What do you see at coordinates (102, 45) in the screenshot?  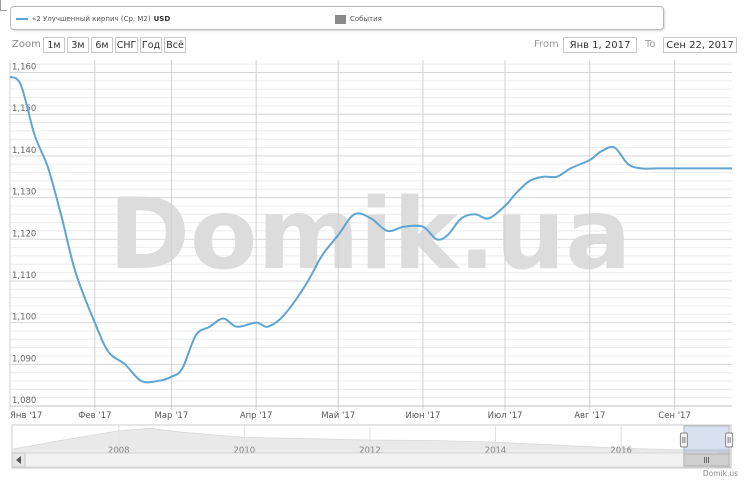 I see `zoom-6m-button: 6м` at bounding box center [102, 45].